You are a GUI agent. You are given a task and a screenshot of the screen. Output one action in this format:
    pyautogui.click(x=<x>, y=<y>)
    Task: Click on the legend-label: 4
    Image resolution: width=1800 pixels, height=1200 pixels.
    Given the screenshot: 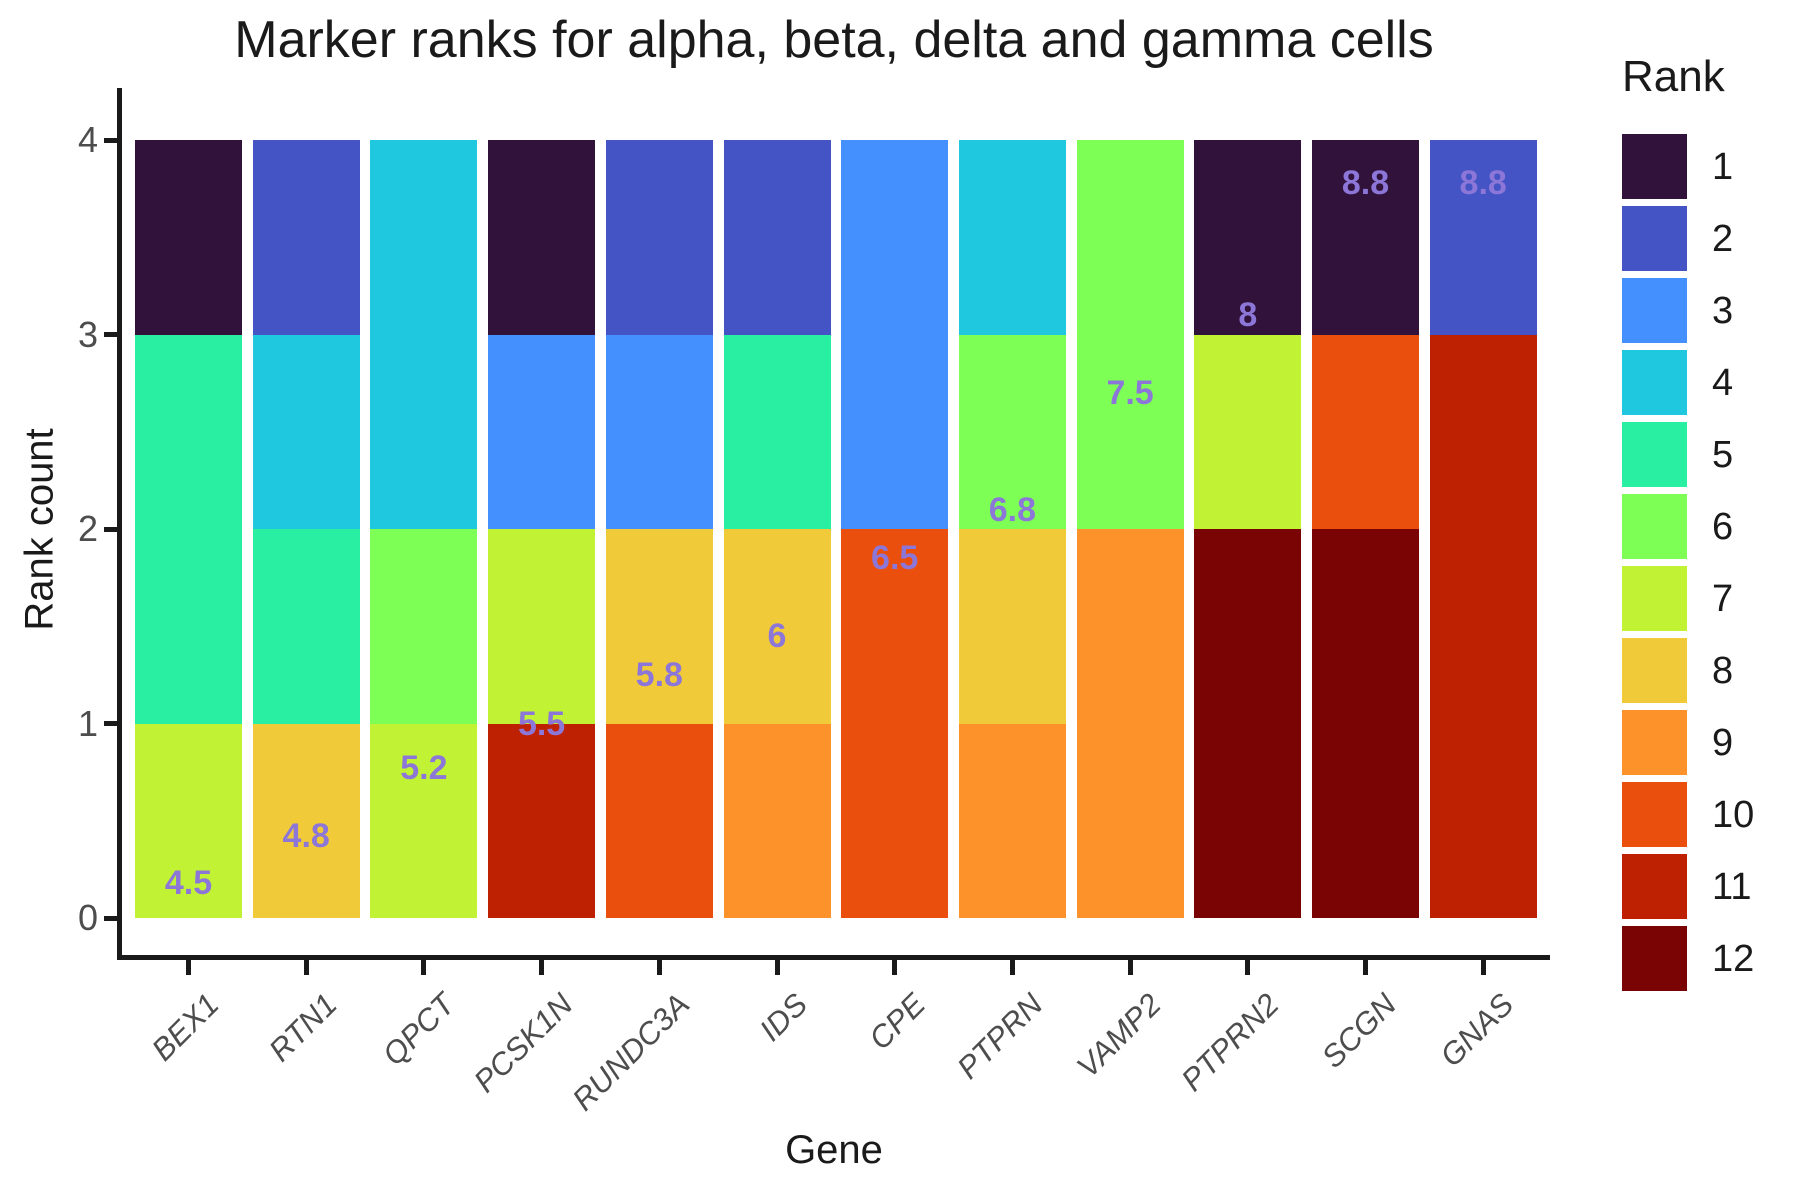 What is the action you would take?
    pyautogui.click(x=1723, y=383)
    